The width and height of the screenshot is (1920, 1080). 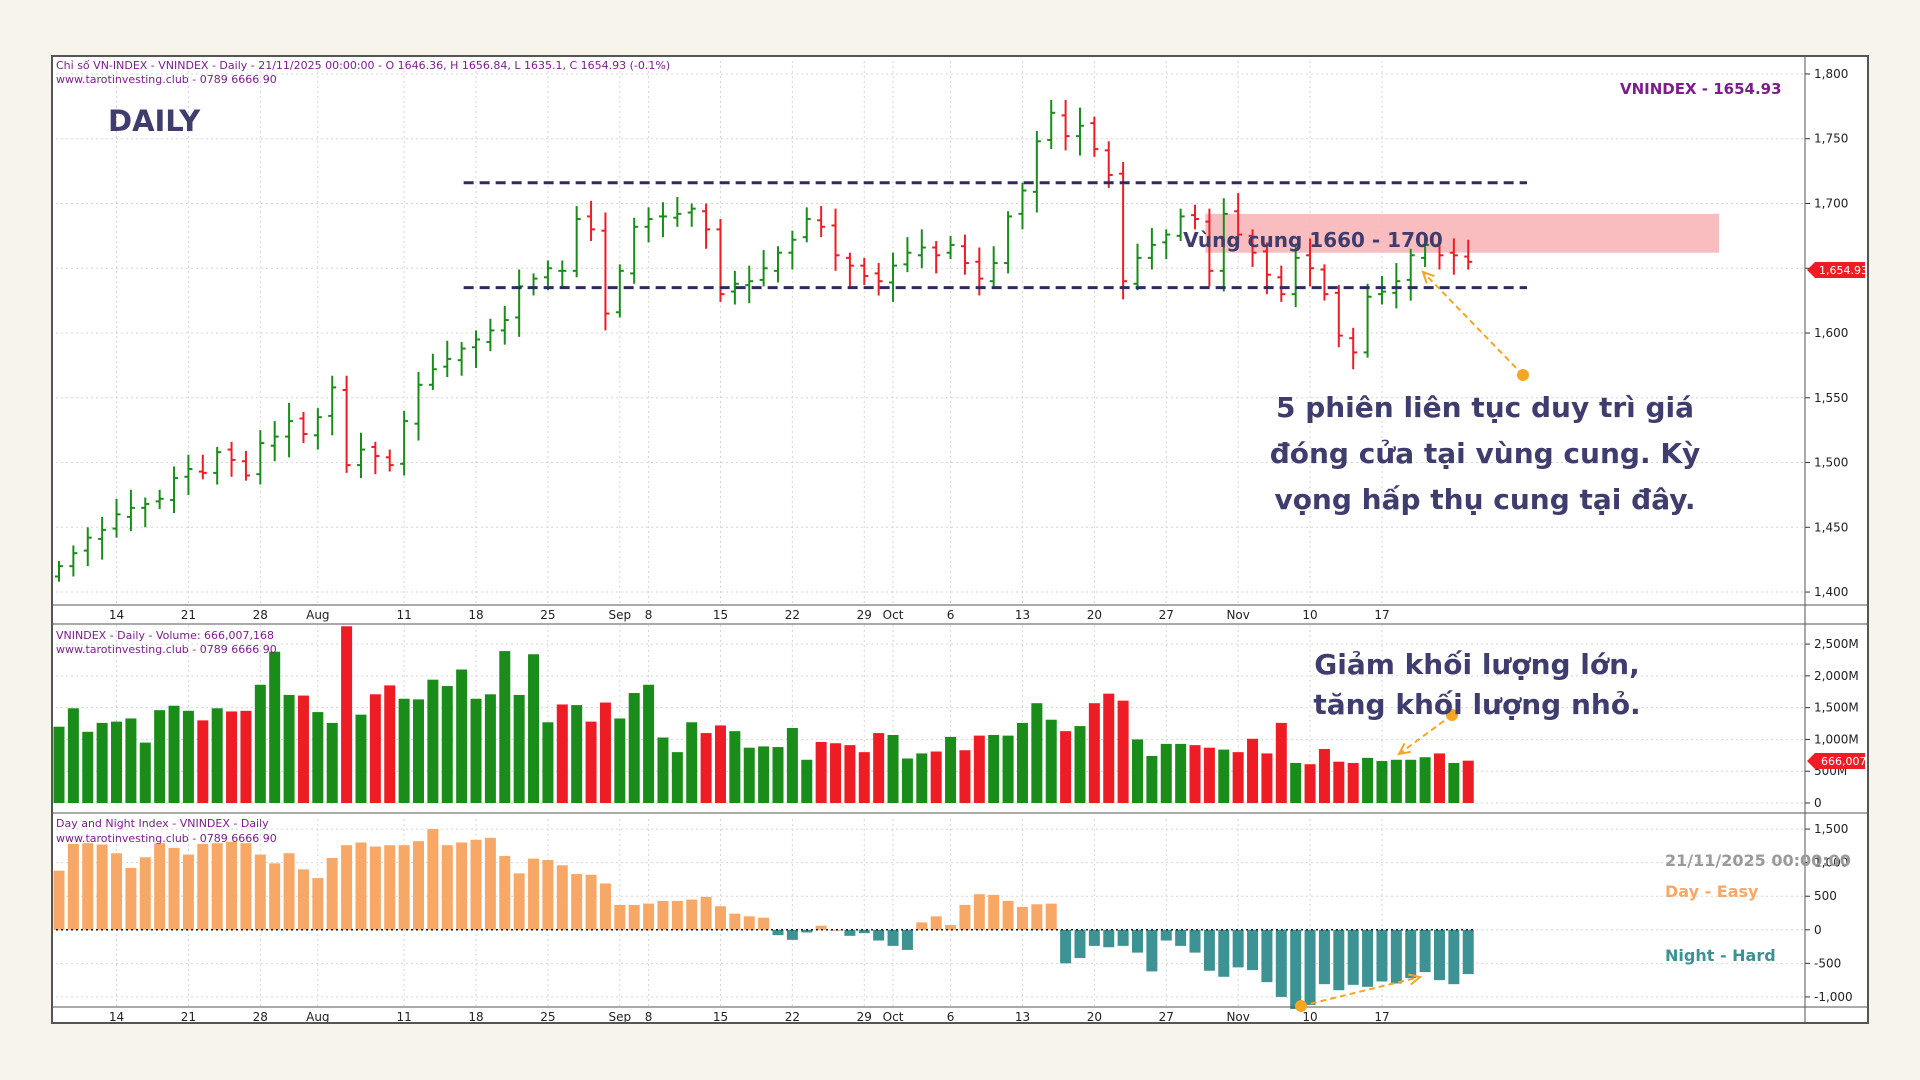 I want to click on dn-y-tick-label: 500, so click(x=1825, y=896).